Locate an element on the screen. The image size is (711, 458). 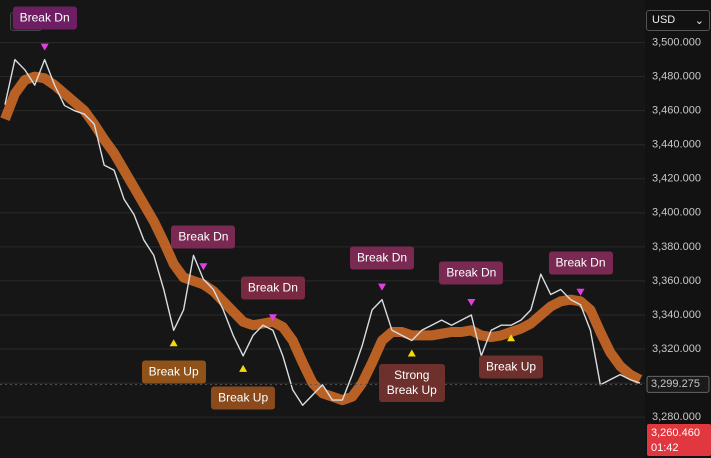
last-price-label: 3,299.275 is located at coordinates (675, 384).